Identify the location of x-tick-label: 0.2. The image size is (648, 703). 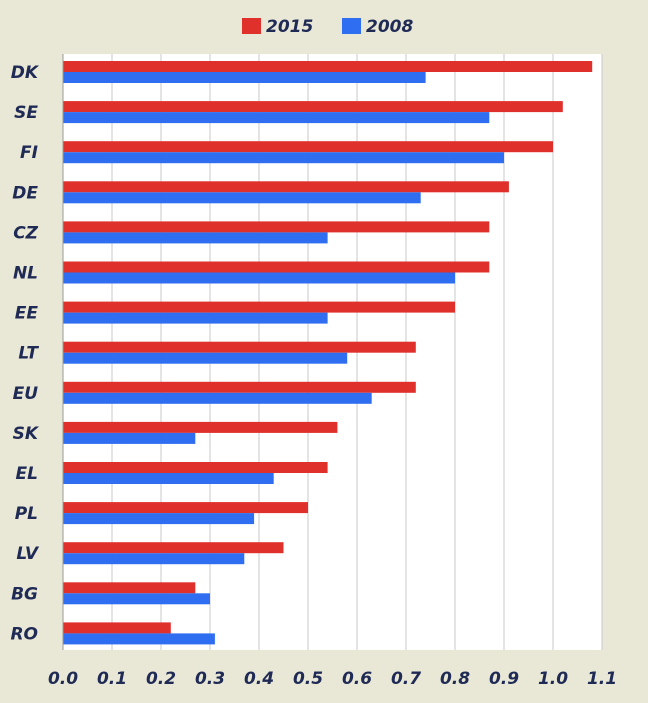
(161, 679).